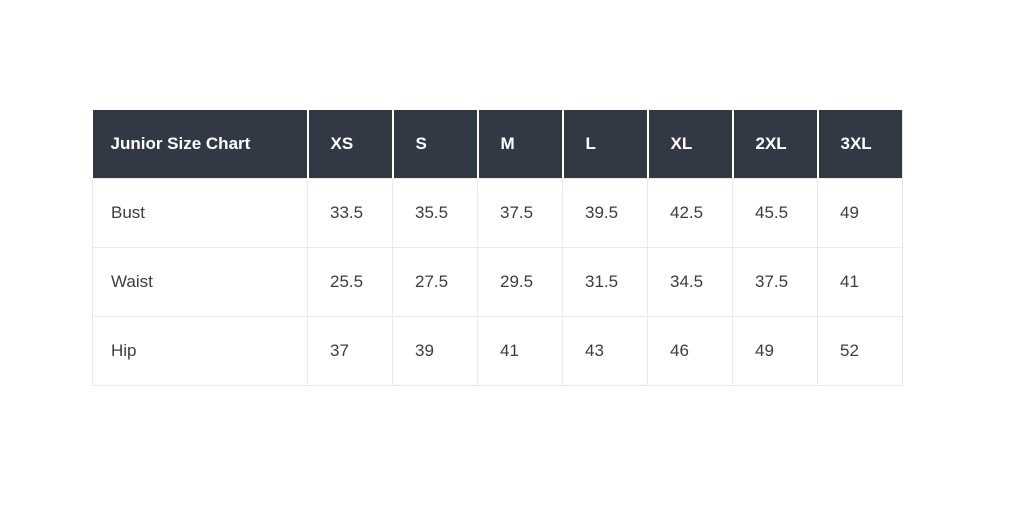 The height and width of the screenshot is (522, 1009). Describe the element at coordinates (860, 281) in the screenshot. I see `waist-3xl-value: 41` at that location.